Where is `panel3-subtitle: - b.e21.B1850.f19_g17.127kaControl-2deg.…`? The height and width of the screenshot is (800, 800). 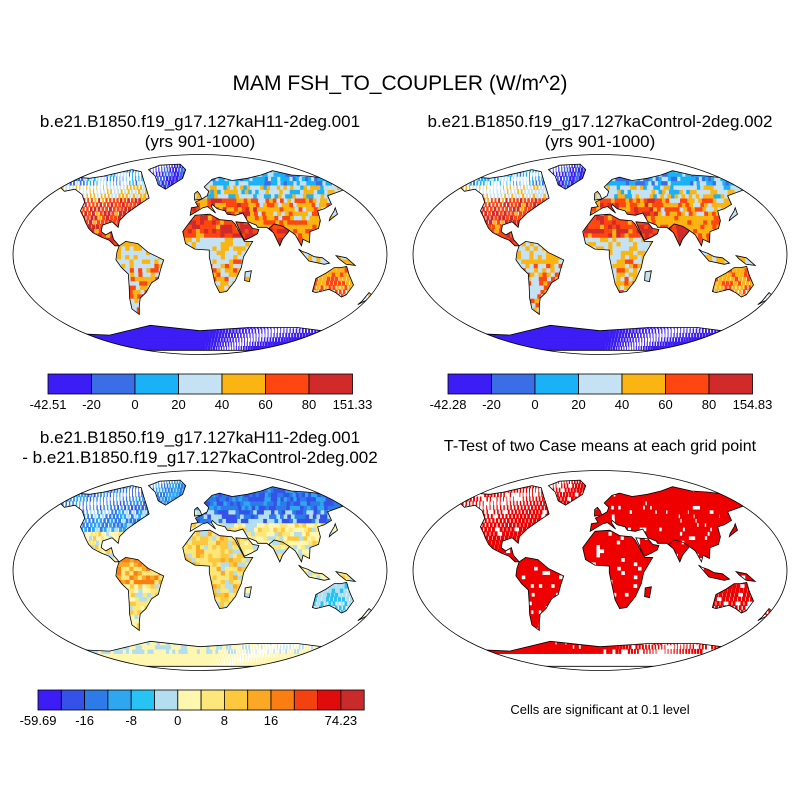 panel3-subtitle: - b.e21.B1850.f19_g17.127kaControl-2deg.… is located at coordinates (200, 457).